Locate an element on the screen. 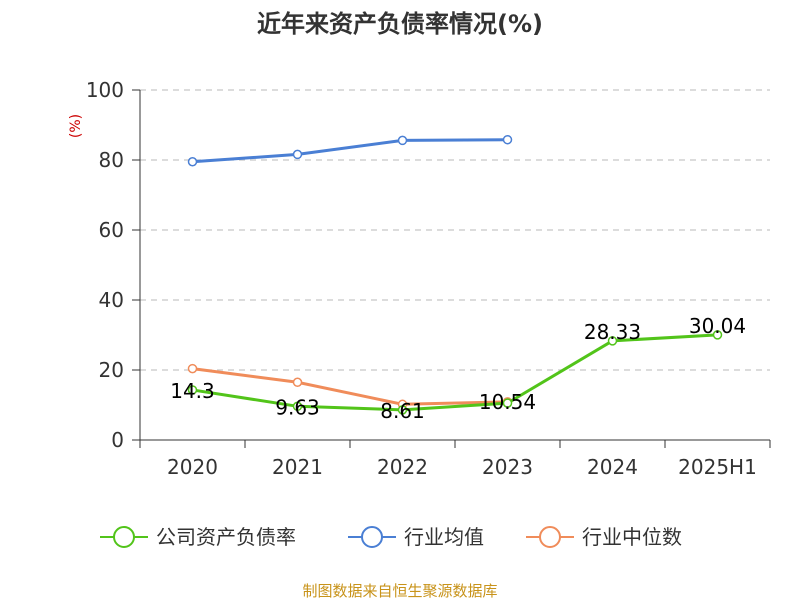 This screenshot has height=600, width=800. y-tick-label-60: 60 is located at coordinates (111, 230).